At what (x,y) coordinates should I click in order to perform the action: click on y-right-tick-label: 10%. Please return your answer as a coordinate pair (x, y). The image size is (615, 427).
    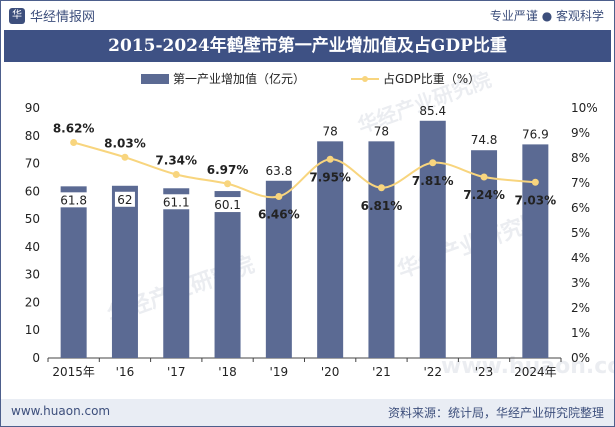
    Looking at the image, I should click on (584, 108).